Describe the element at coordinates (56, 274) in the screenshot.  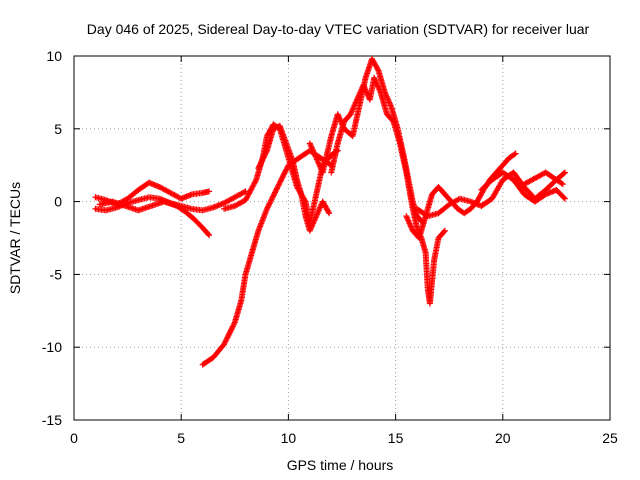
I see `y-tick-label: -5` at that location.